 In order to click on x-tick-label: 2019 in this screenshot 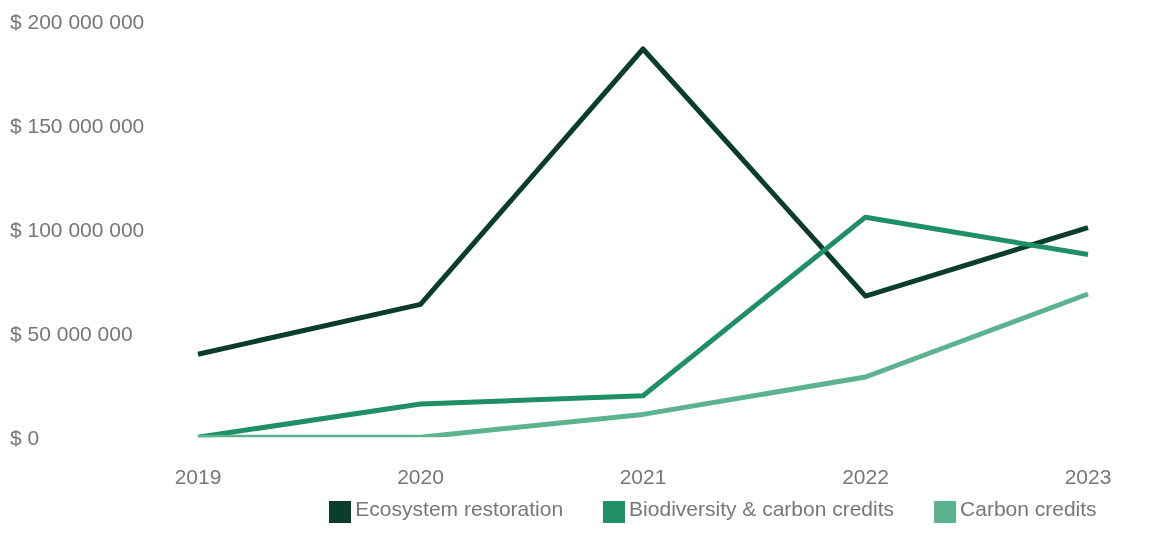, I will do `click(198, 477)`.